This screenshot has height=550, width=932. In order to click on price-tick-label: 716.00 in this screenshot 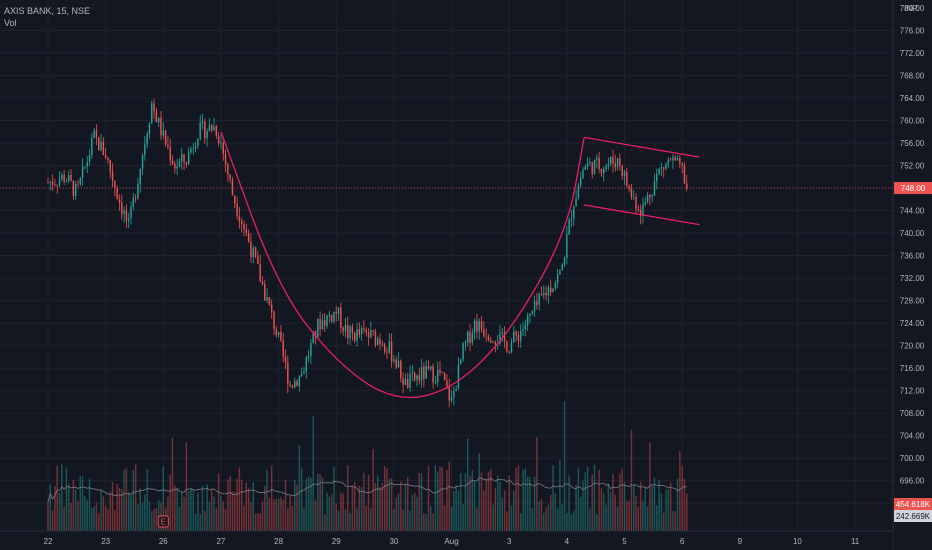, I will do `click(912, 368)`.